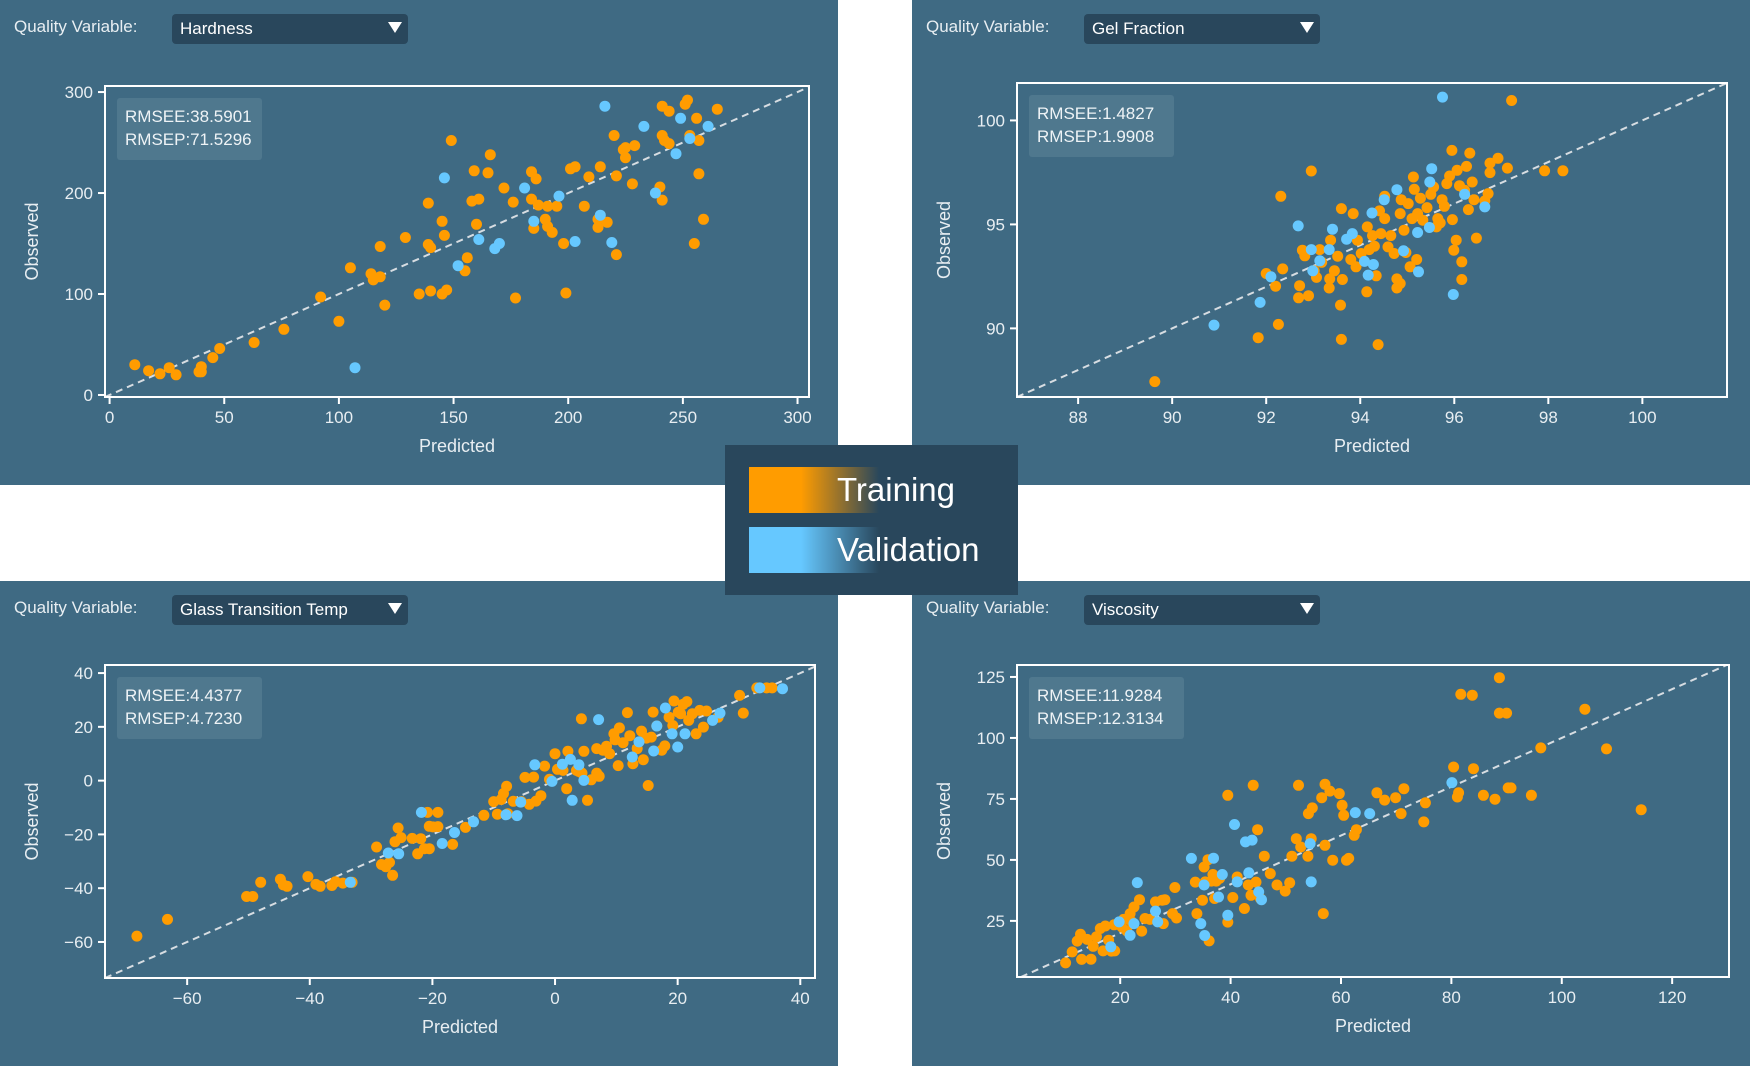  Describe the element at coordinates (1100, 718) in the screenshot. I see `rmsep-text: RMSEP:12.3134` at that location.